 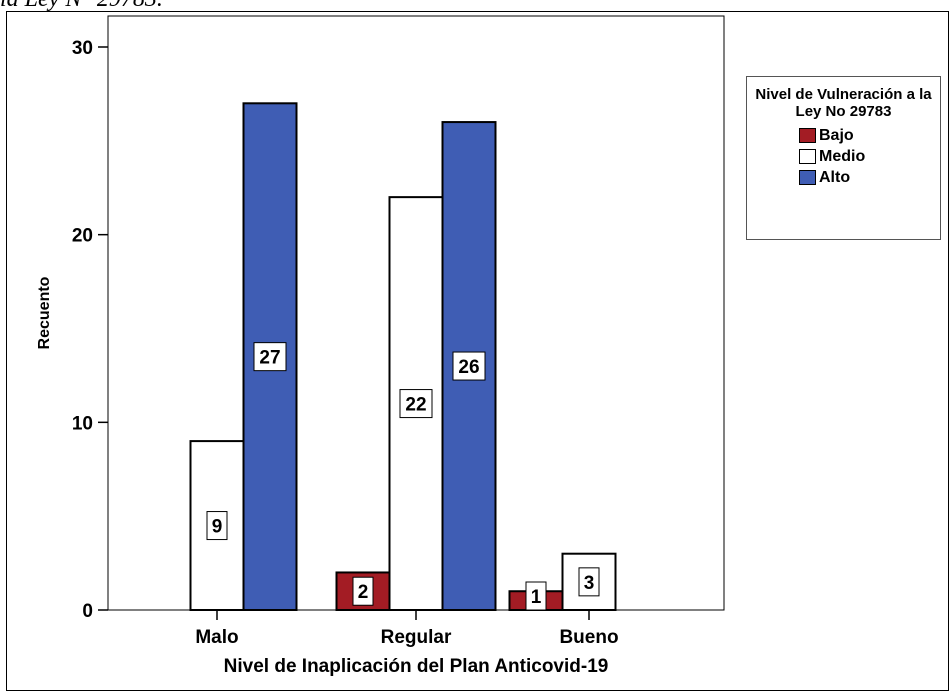 What do you see at coordinates (416, 637) in the screenshot?
I see `x-tick-label: Regular` at bounding box center [416, 637].